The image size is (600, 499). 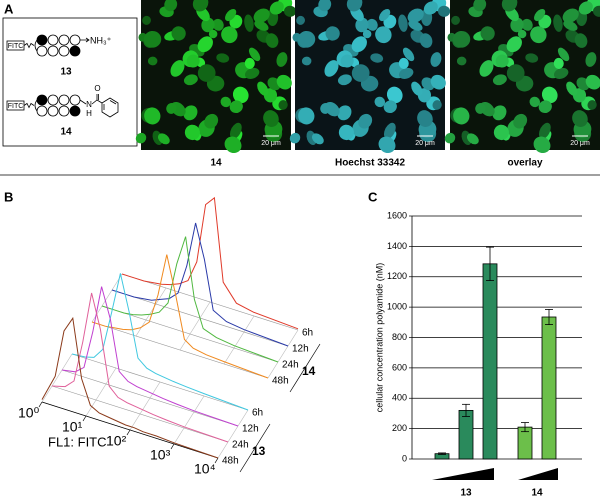 What do you see at coordinates (259, 451) in the screenshot?
I see `group-label: 13` at bounding box center [259, 451].